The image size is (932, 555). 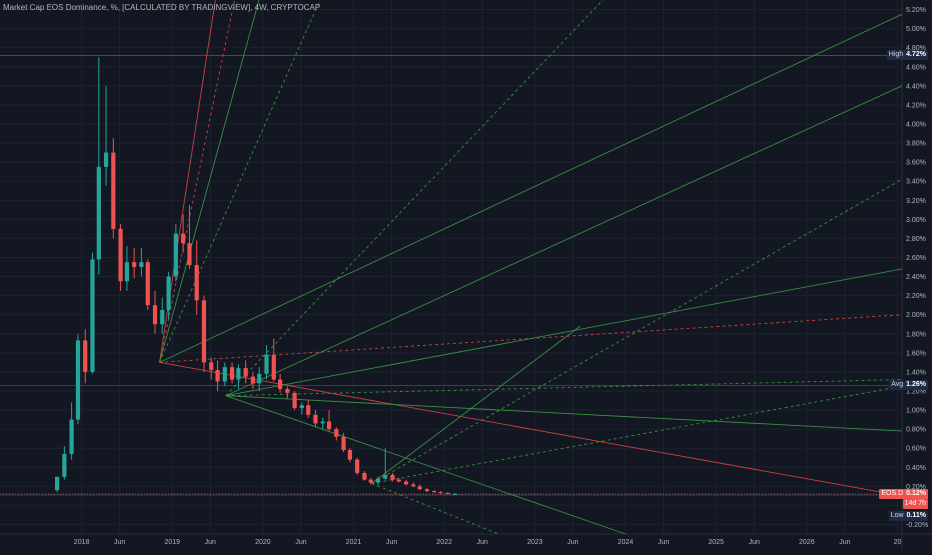 I want to click on y-tick-label: 2.20%, so click(x=916, y=296).